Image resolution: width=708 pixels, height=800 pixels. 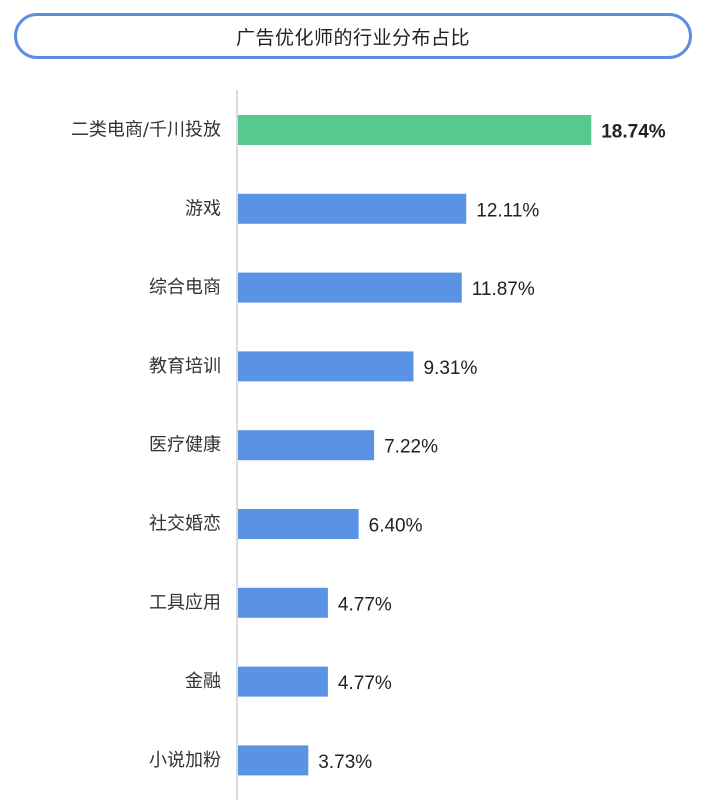 What do you see at coordinates (345, 762) in the screenshot?
I see `value-label-8: 3.73%` at bounding box center [345, 762].